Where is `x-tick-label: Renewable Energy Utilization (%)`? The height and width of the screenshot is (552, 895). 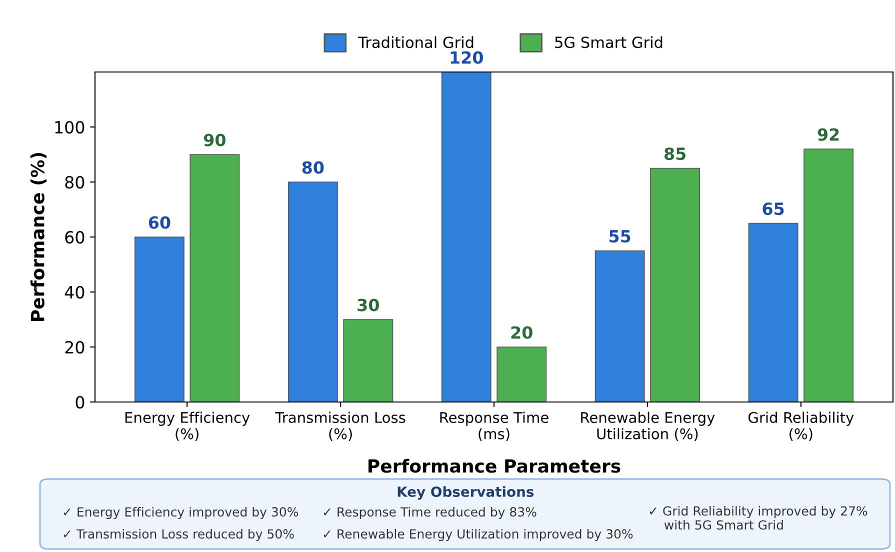 x-tick-label: Renewable Energy Utilization (%) is located at coordinates (648, 427).